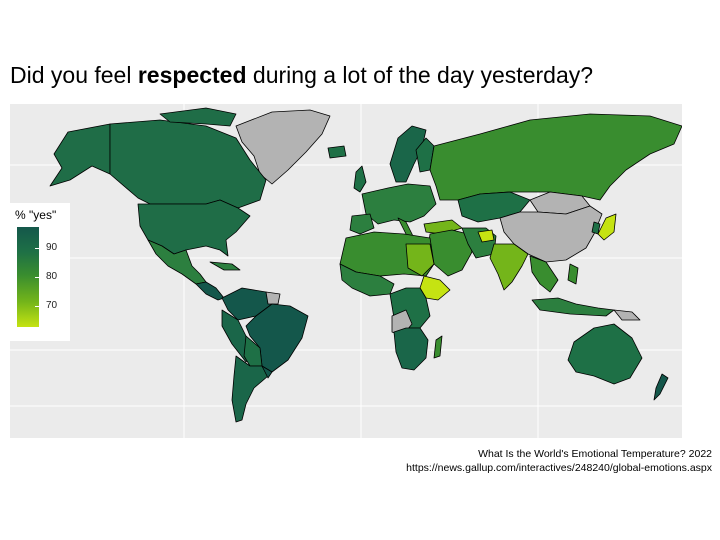  What do you see at coordinates (420, 75) in the screenshot?
I see `title-suffix: during a lot of the day yesterday?` at bounding box center [420, 75].